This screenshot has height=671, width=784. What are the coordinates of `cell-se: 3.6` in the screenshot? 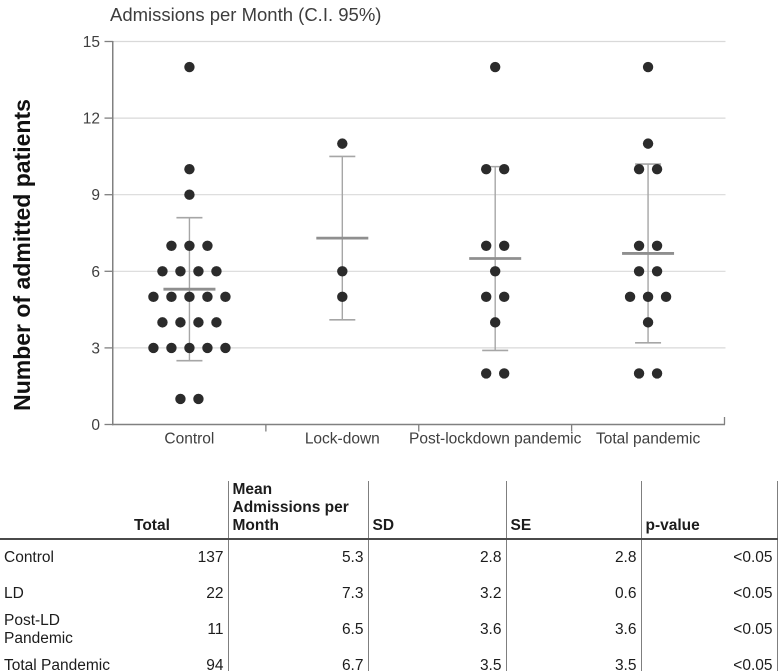 It's located at (573, 630).